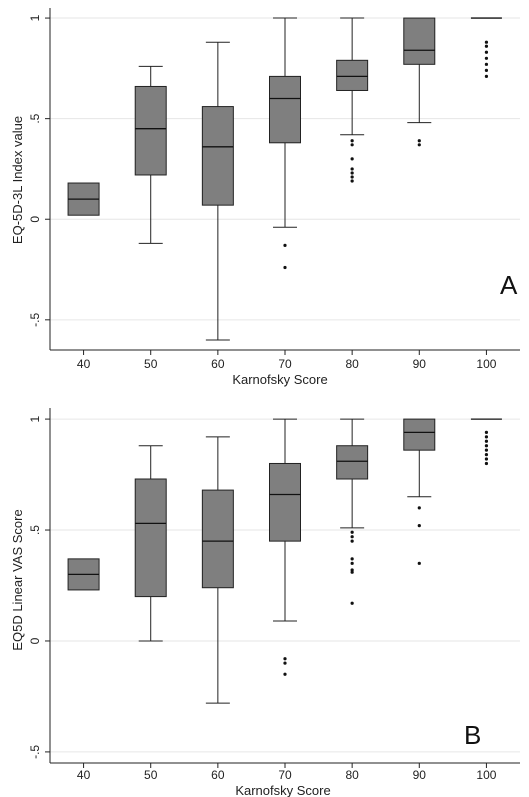 This screenshot has height=797, width=529. What do you see at coordinates (17, 180) in the screenshot?
I see `y-axis-title: EQ-5D-3L Index value` at bounding box center [17, 180].